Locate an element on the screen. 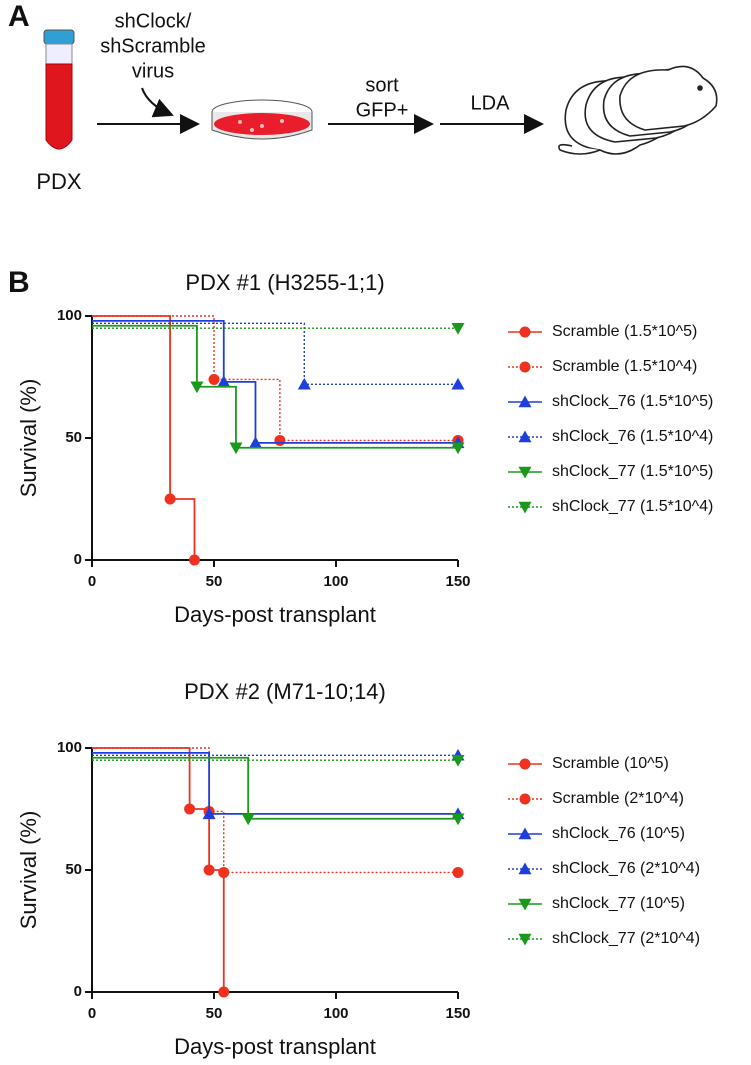 The width and height of the screenshot is (751, 1065). legend-label: Scramble (10^5) is located at coordinates (610, 763).